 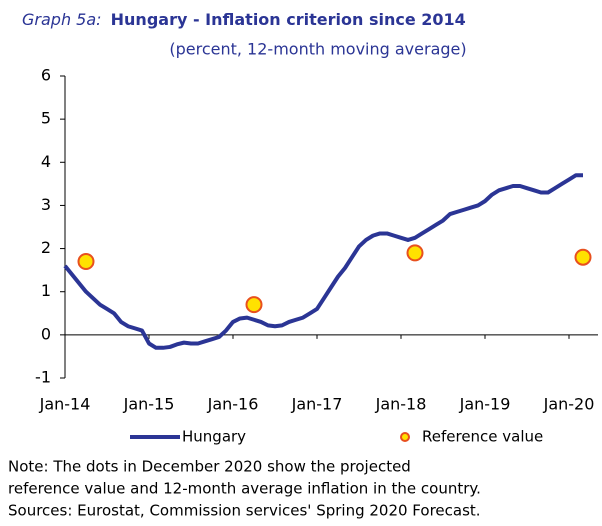 I want to click on y-tick-label: 5, so click(x=46, y=118).